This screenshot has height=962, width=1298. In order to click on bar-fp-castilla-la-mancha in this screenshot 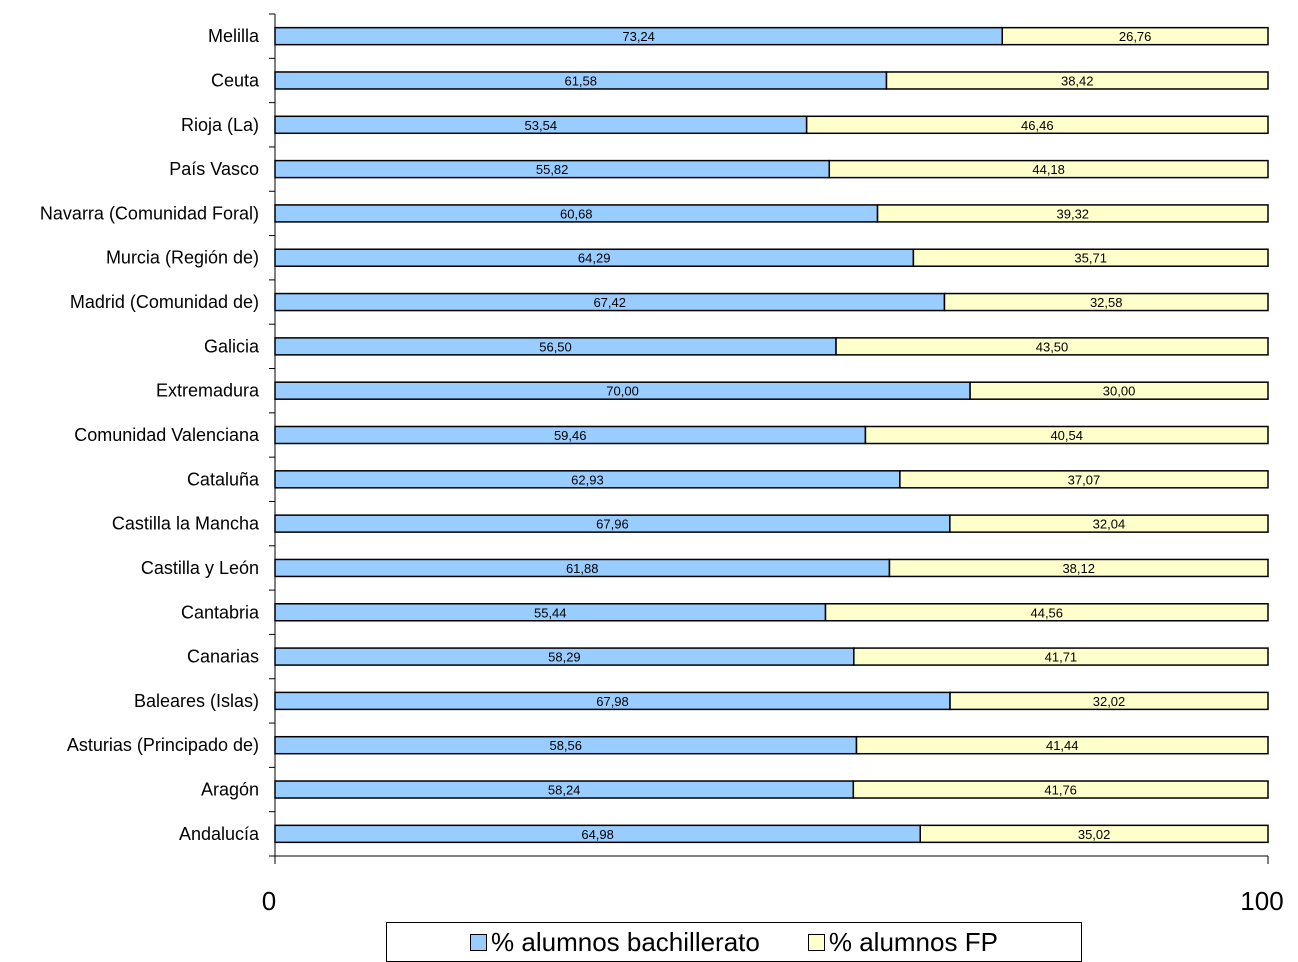, I will do `click(1109, 523)`.